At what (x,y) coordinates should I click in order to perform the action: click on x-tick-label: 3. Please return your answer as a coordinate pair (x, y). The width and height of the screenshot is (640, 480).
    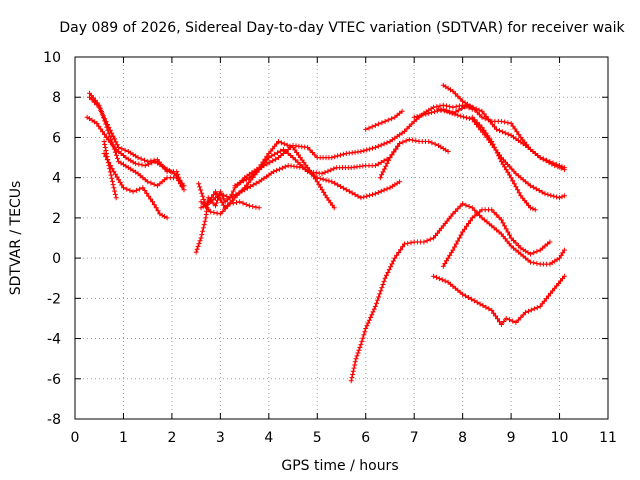
    Looking at the image, I should click on (220, 438).